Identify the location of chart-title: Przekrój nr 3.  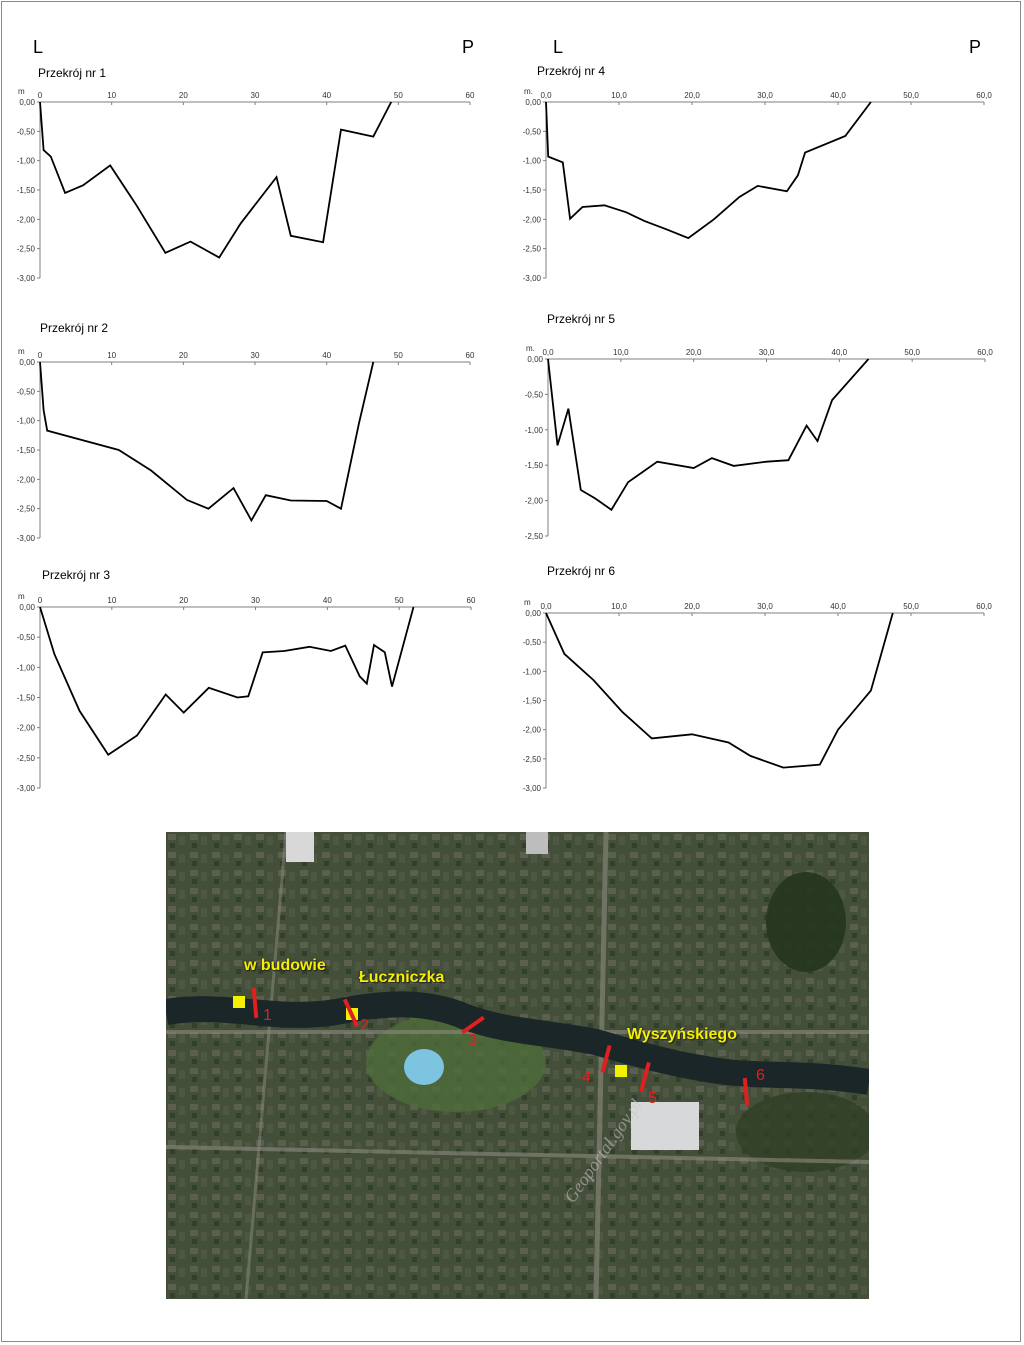
(76, 575).